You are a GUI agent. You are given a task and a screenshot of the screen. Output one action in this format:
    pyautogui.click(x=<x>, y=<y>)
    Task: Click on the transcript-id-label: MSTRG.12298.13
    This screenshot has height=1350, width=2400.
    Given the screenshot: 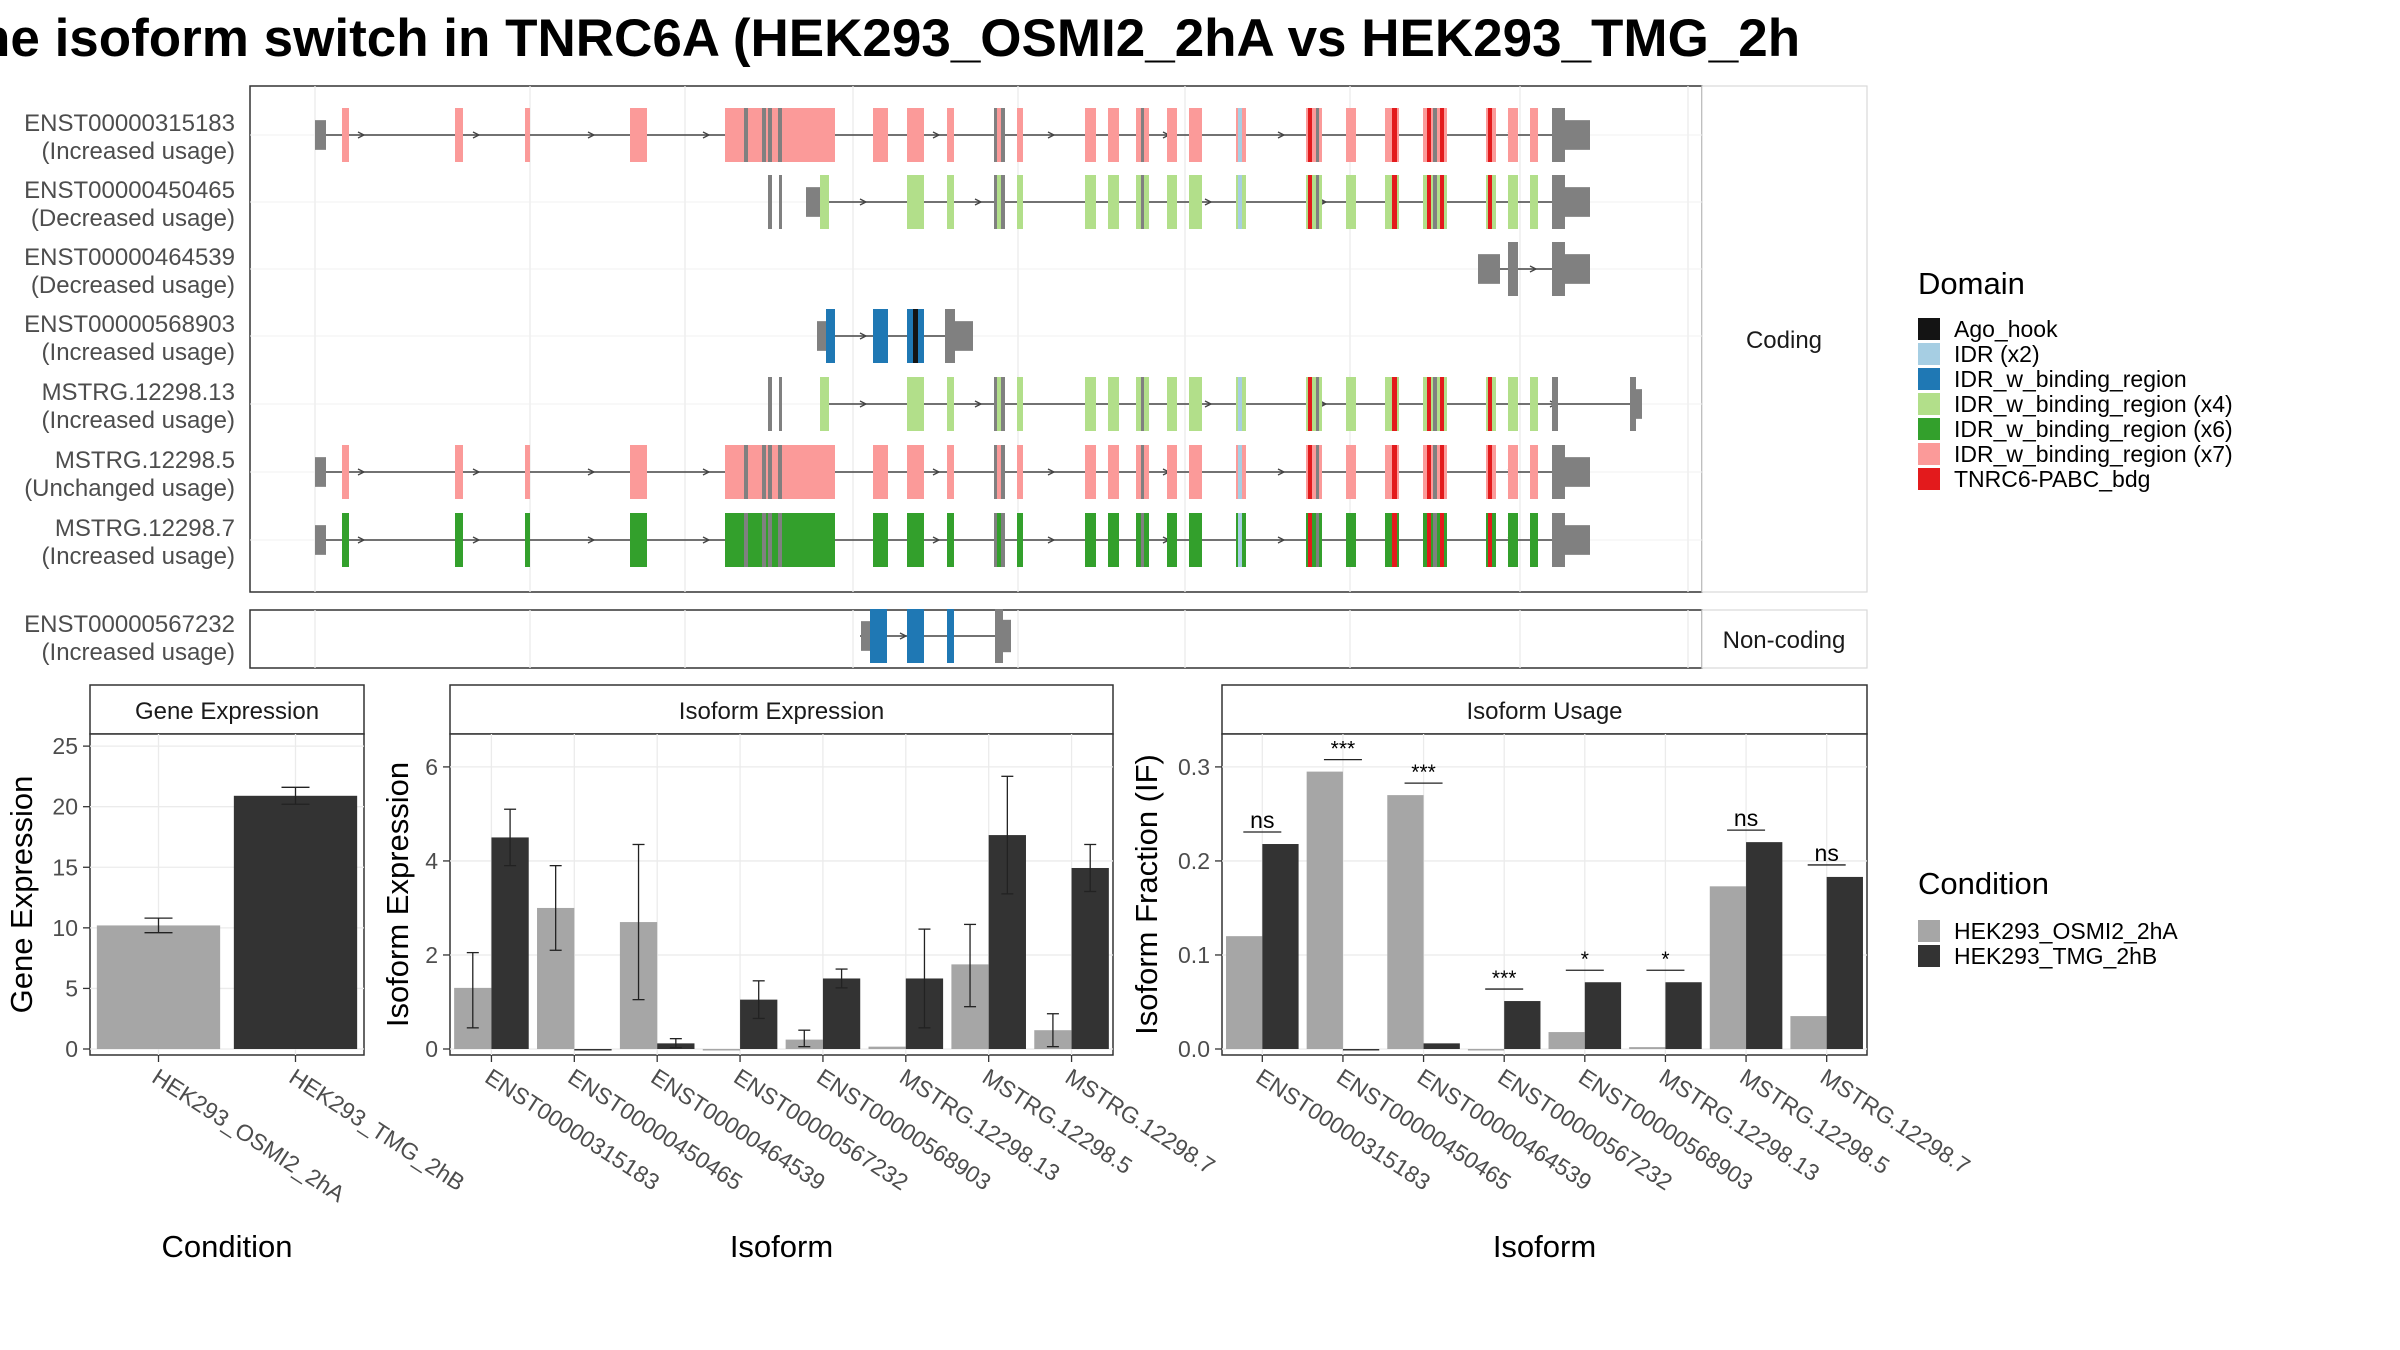 What is the action you would take?
    pyautogui.click(x=138, y=392)
    